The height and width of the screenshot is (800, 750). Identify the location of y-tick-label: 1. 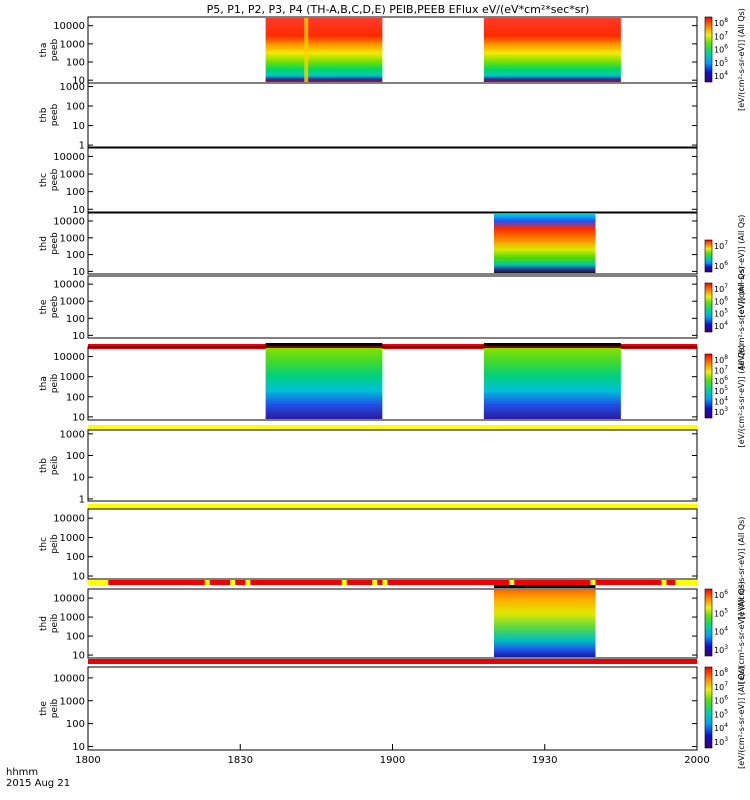
(82, 499).